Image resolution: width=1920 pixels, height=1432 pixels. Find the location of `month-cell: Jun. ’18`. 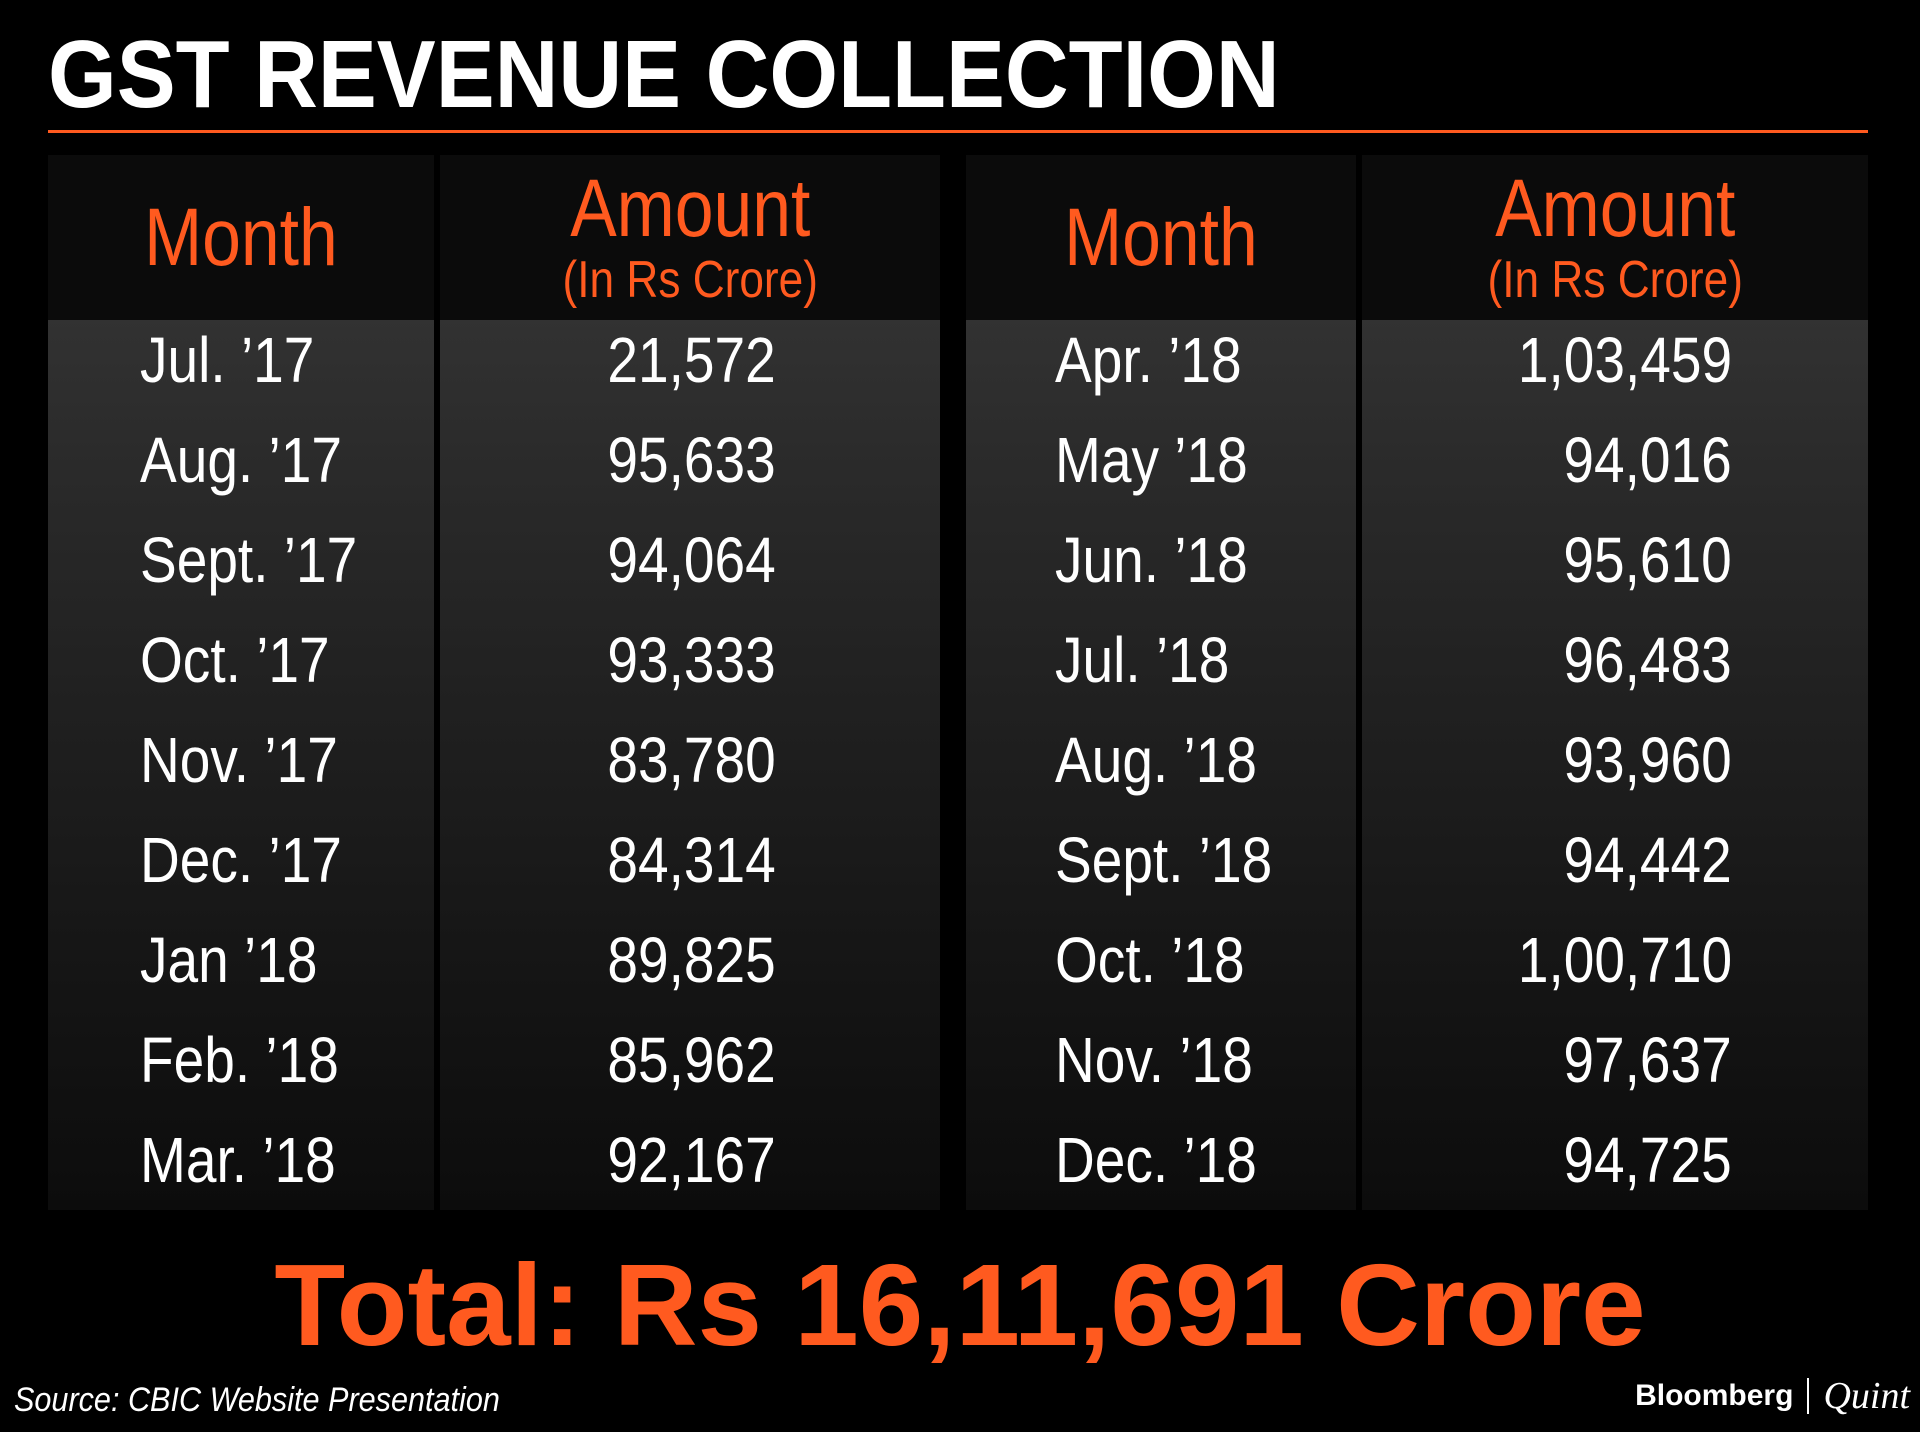

month-cell: Jun. ’18 is located at coordinates (1151, 560).